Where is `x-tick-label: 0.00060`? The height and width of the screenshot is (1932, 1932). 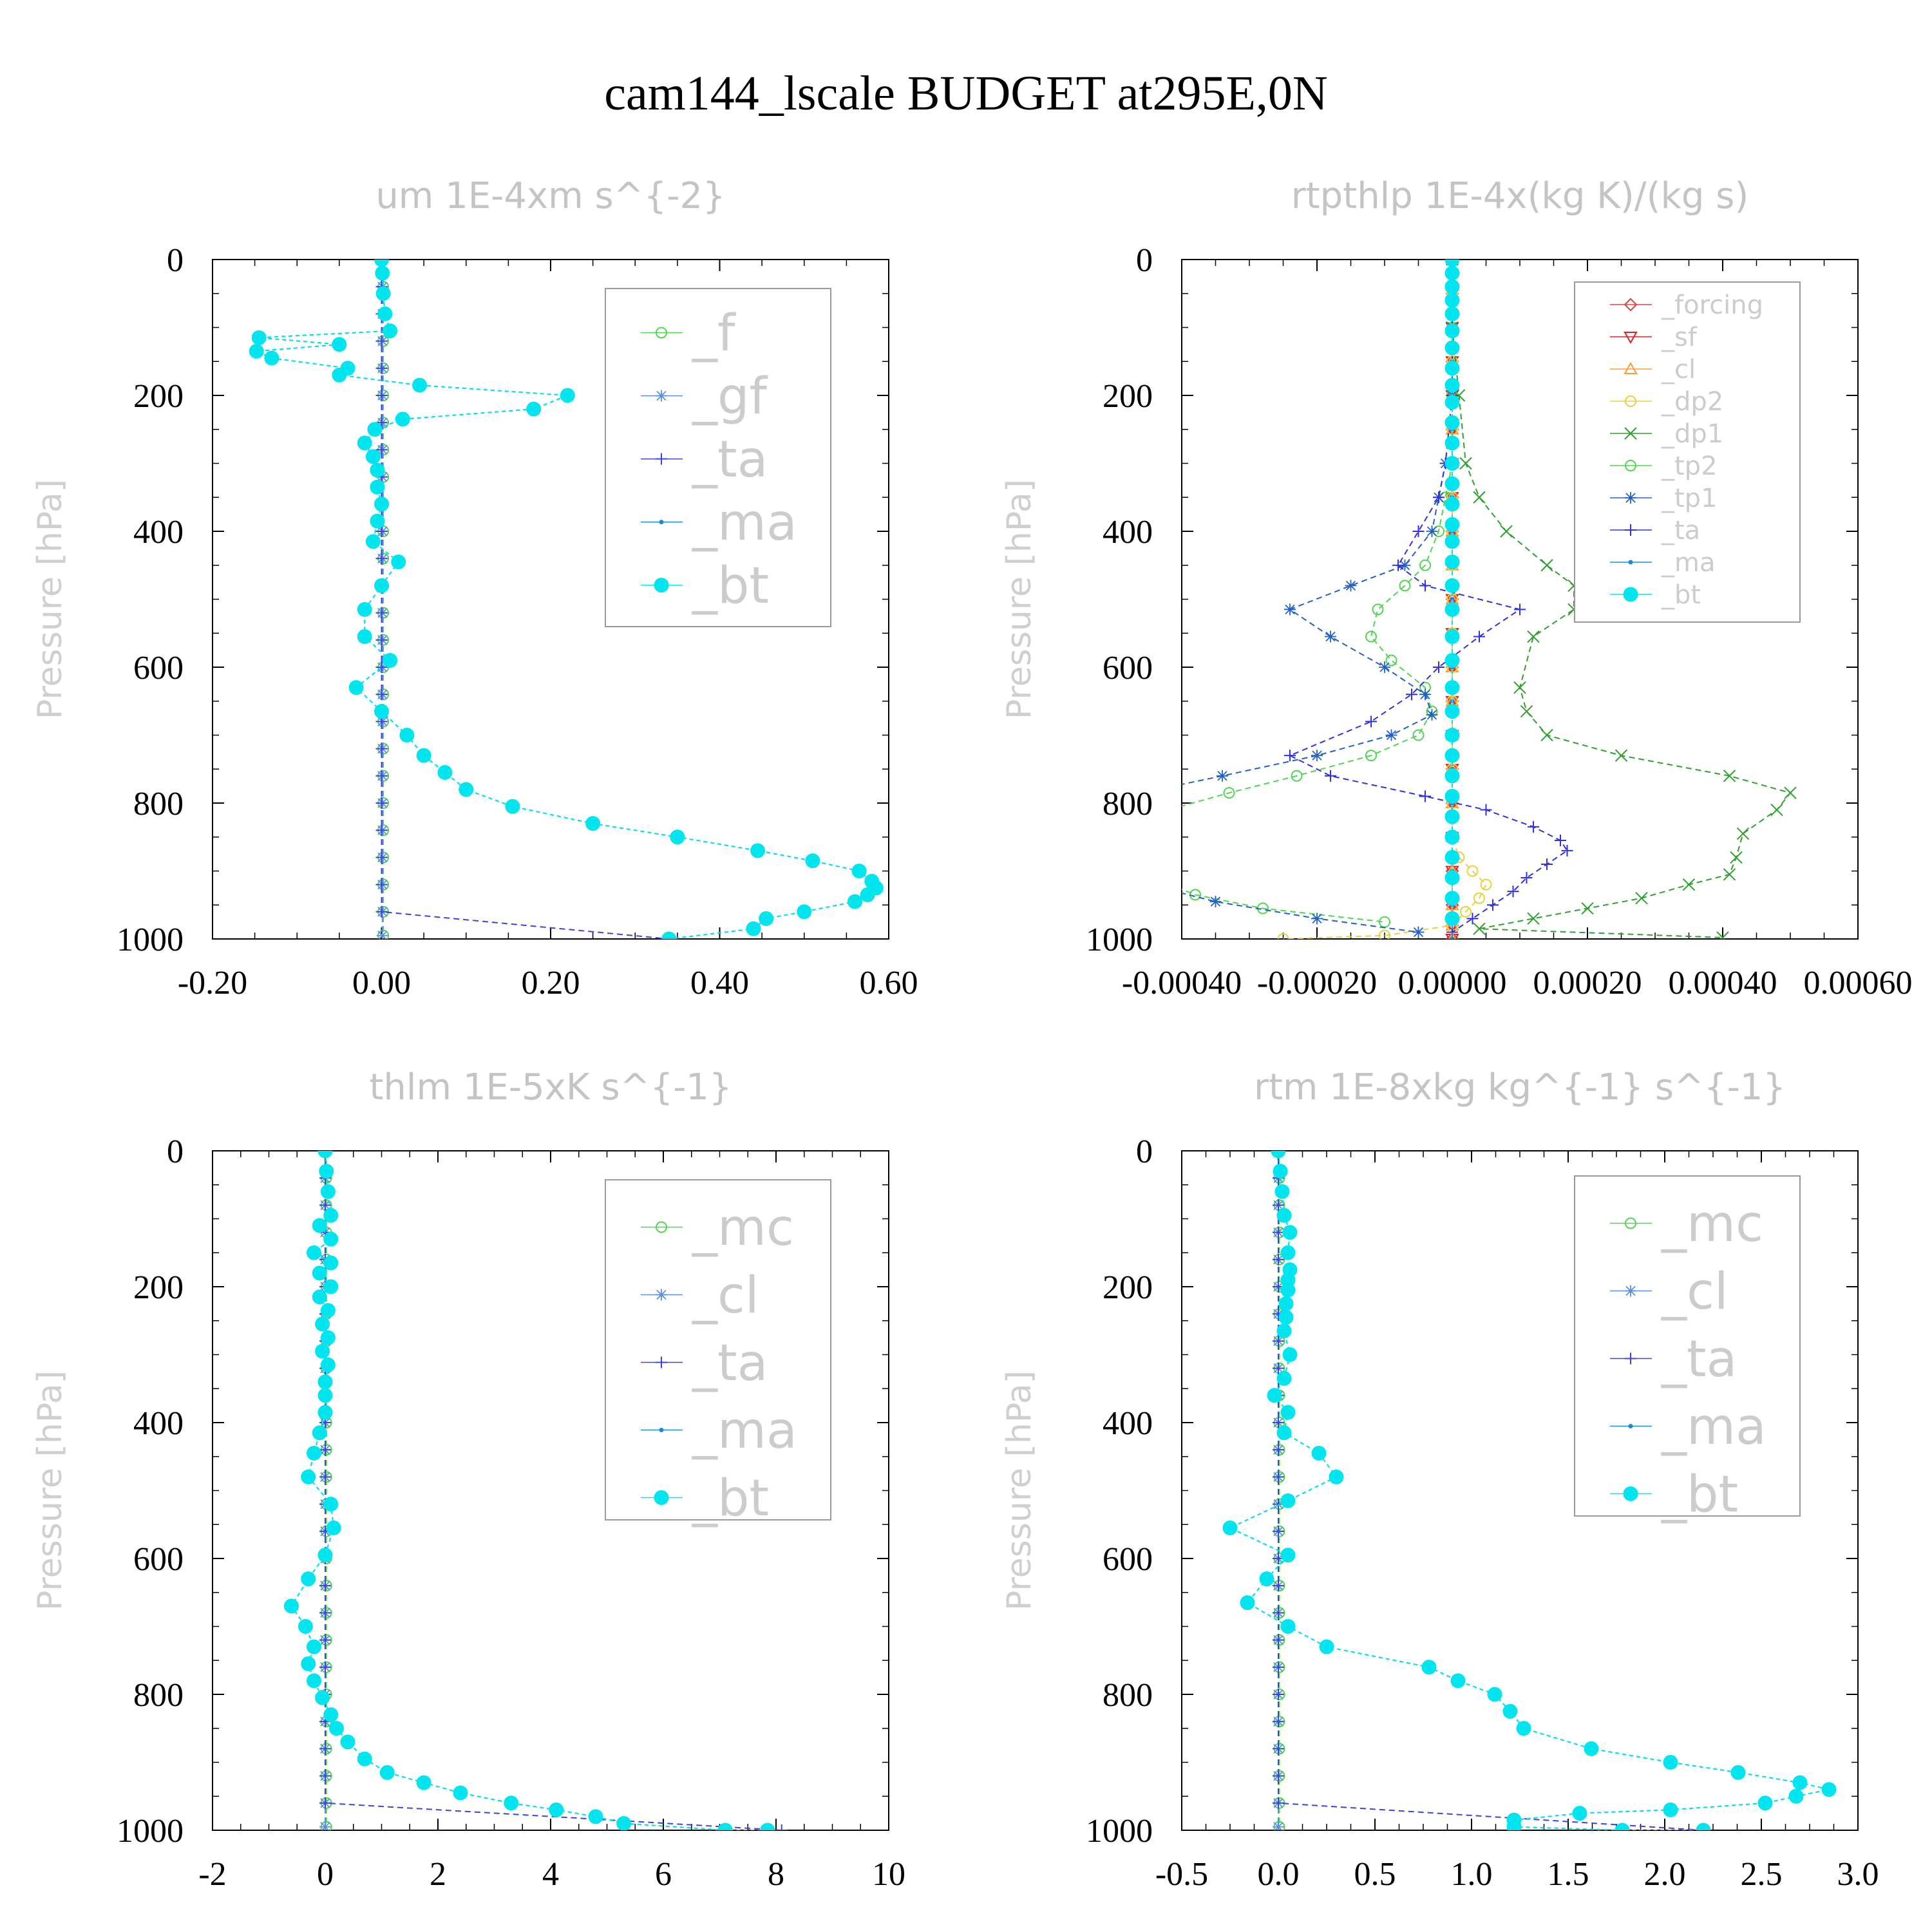 x-tick-label: 0.00060 is located at coordinates (1859, 983).